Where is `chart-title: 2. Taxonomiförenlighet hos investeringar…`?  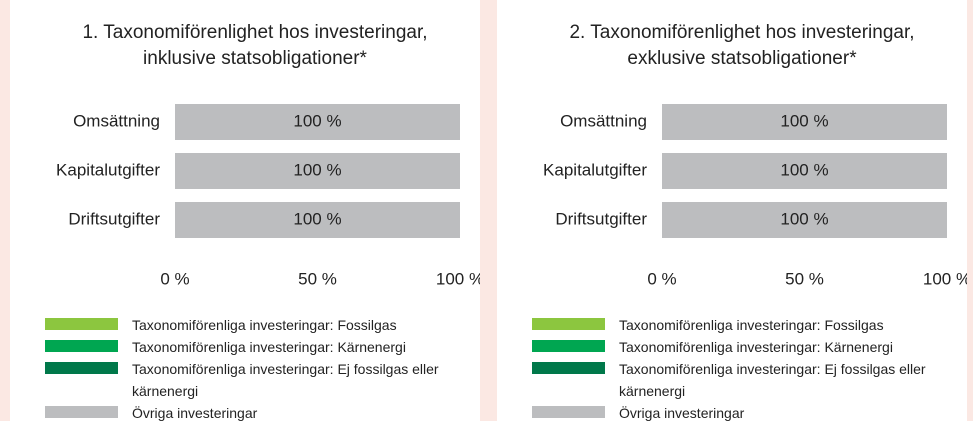
chart-title: 2. Taxonomiförenlighet hos investeringar… is located at coordinates (742, 45).